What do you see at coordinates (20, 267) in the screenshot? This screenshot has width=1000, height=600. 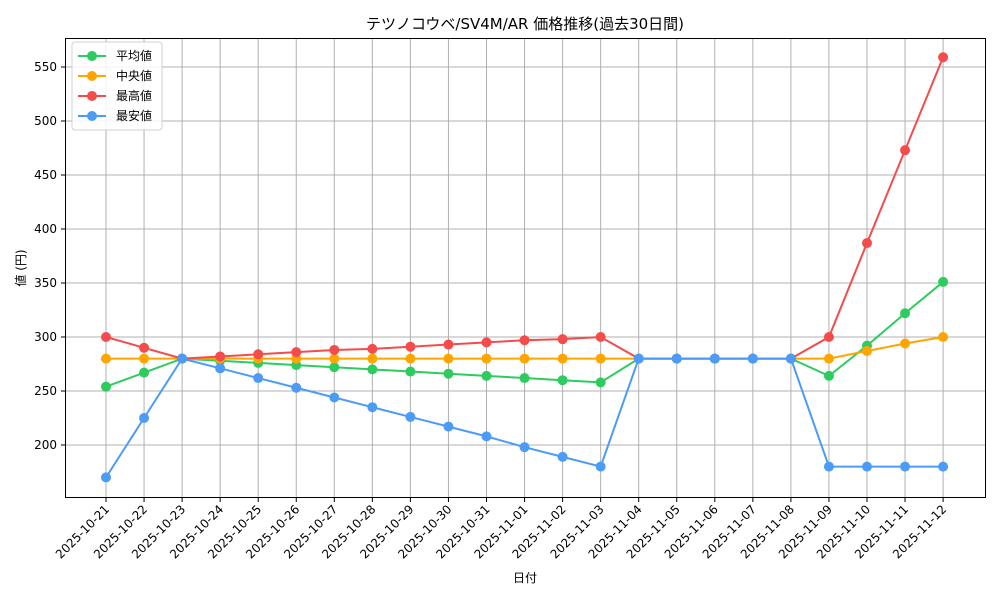 I see `y-axis-label: 値 (円)` at bounding box center [20, 267].